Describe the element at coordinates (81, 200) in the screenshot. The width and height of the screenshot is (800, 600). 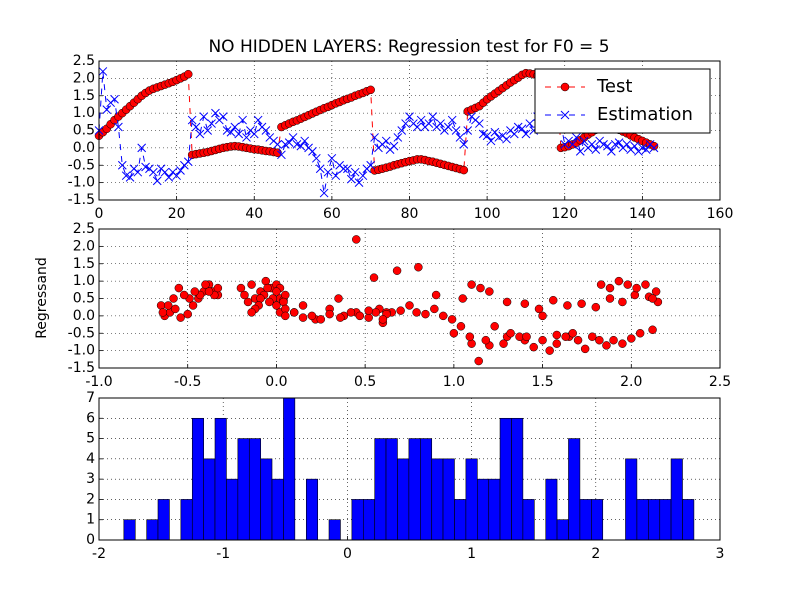
I see `y-tick-label: -1.5` at that location.